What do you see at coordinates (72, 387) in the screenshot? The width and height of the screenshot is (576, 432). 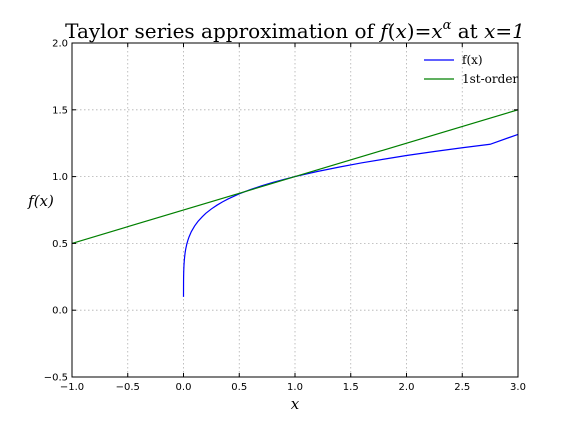 I see `x-tick-label: −1.0` at bounding box center [72, 387].